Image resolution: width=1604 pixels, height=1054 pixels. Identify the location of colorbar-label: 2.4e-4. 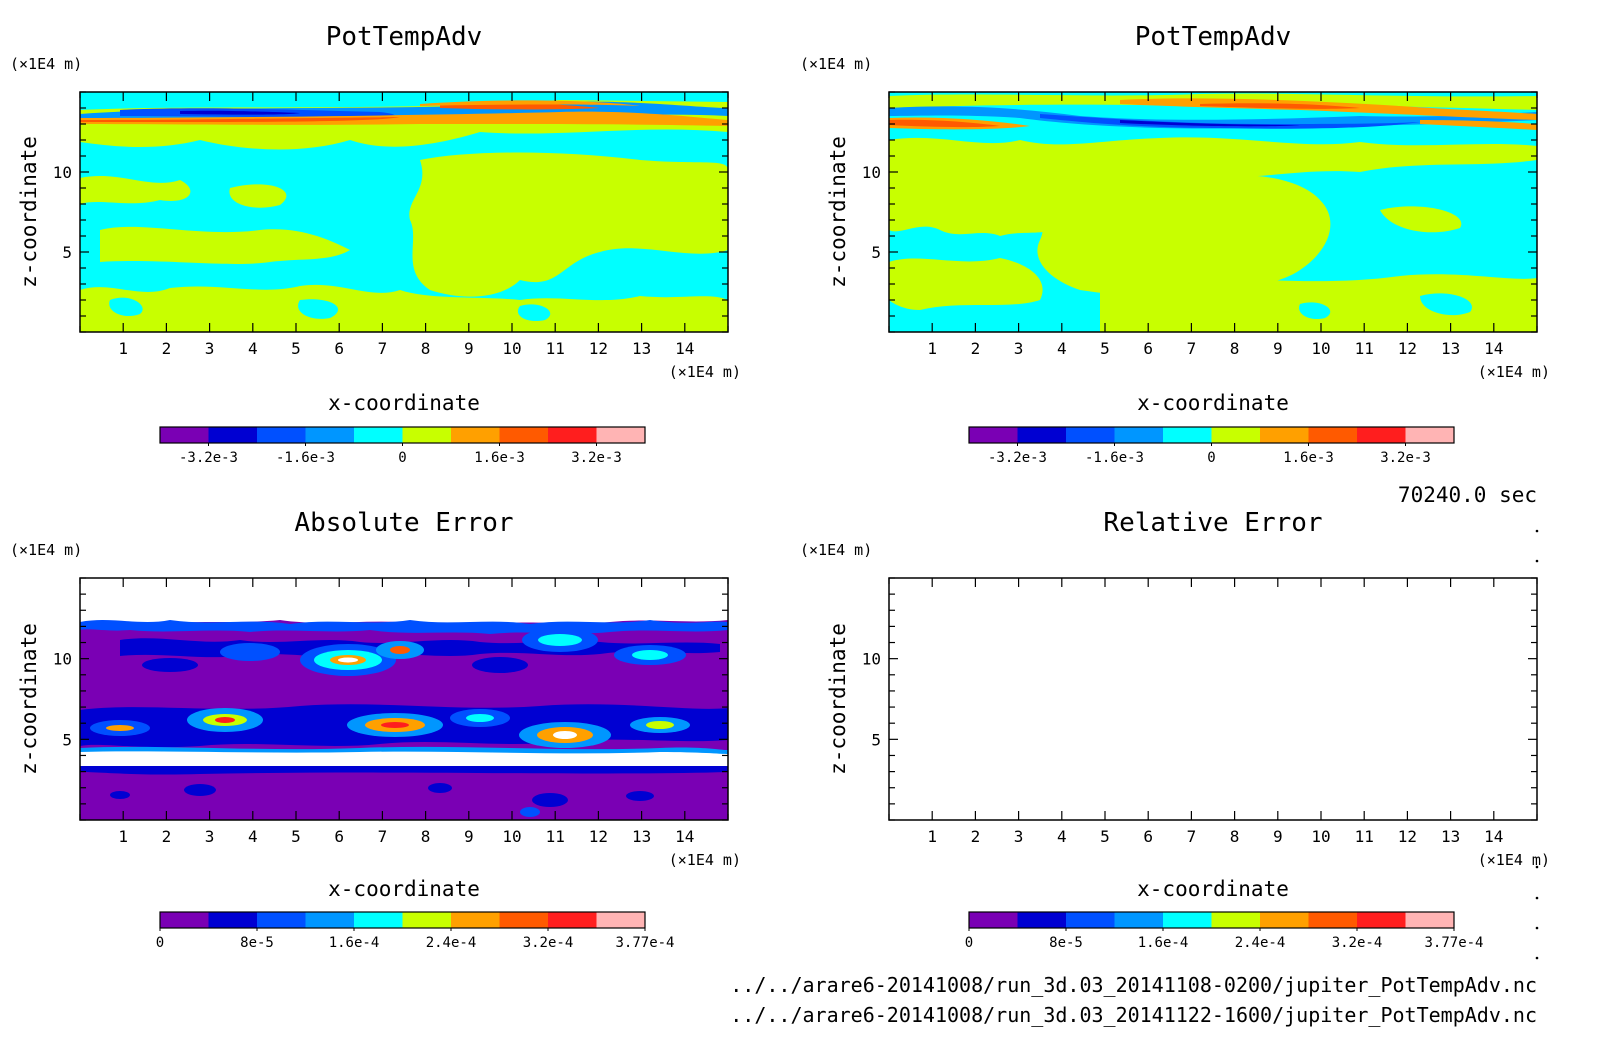
(451, 943).